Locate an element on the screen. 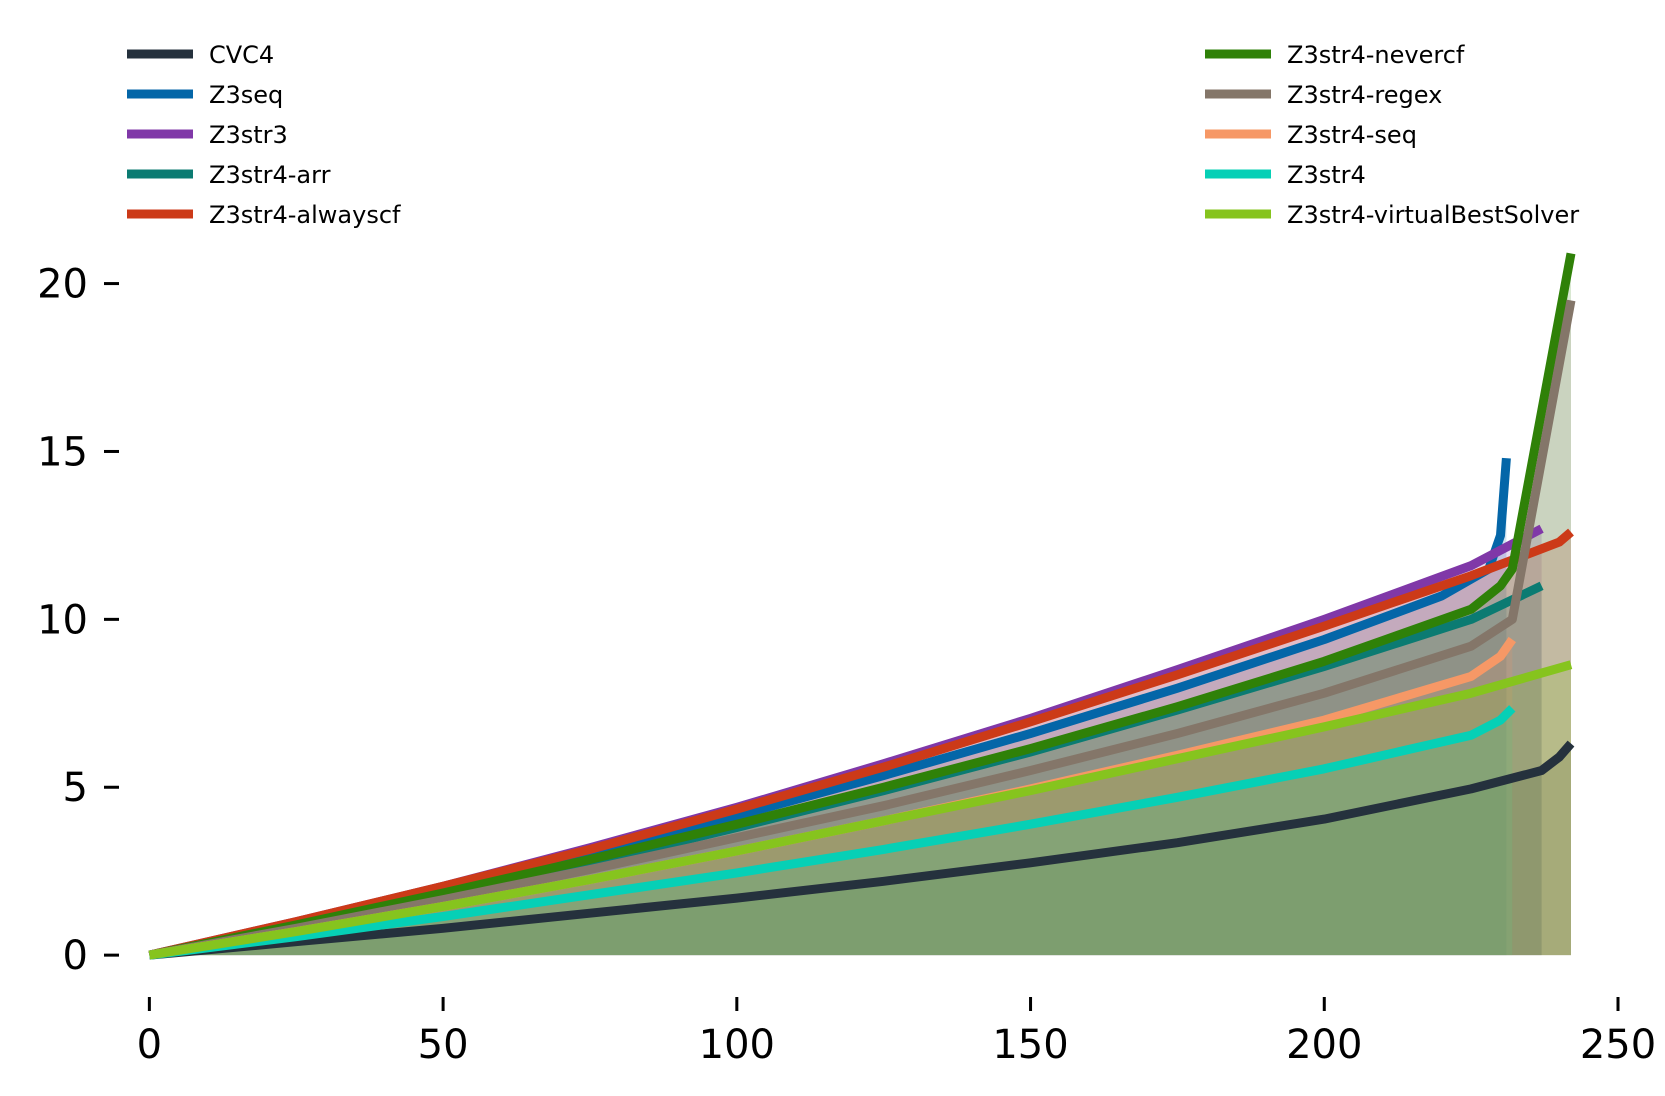 Image resolution: width=1665 pixels, height=1096 pixels. x-tick-label-5: 250 is located at coordinates (1618, 1045).